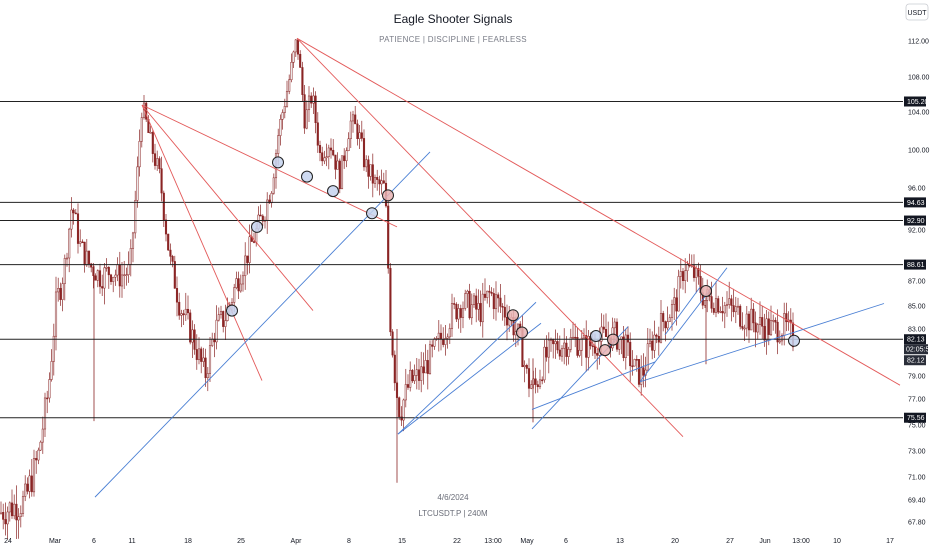 This screenshot has width=932, height=550. I want to click on currency-badge: USDT, so click(917, 12).